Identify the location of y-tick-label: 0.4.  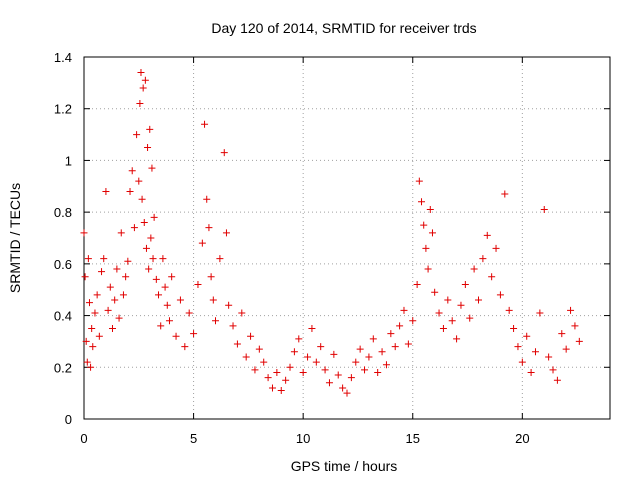
(63, 316).